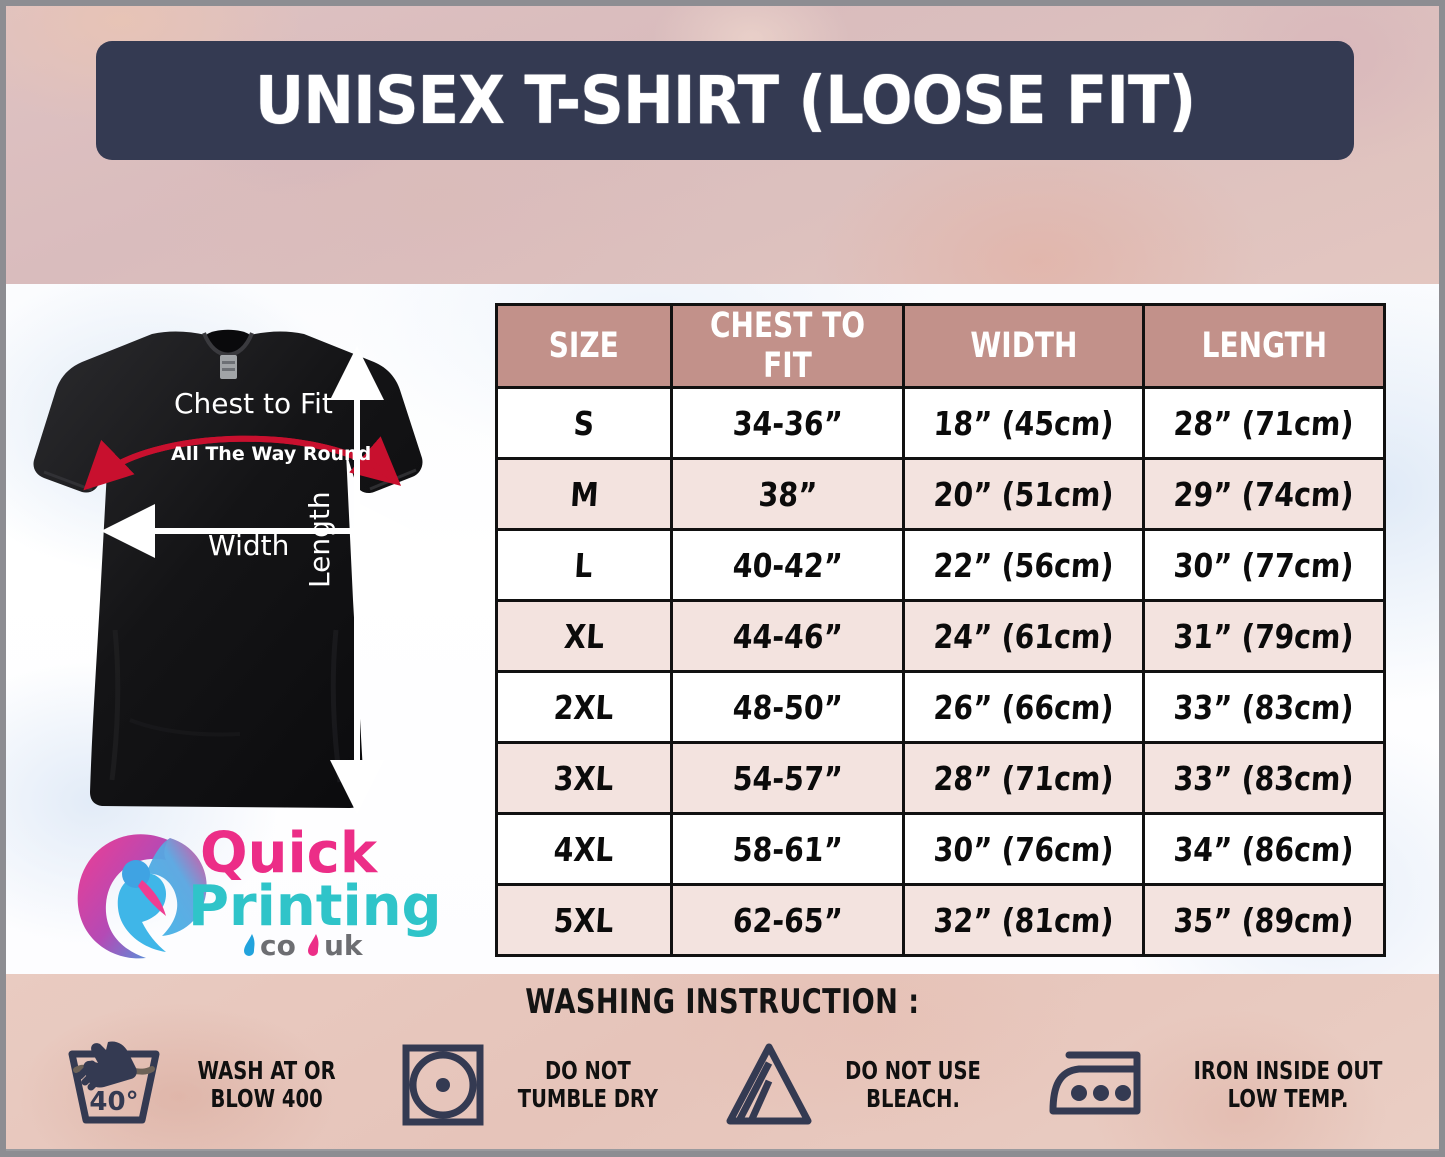 Image resolution: width=1445 pixels, height=1157 pixels. Describe the element at coordinates (588, 1084) in the screenshot. I see `washing-label-no-tumble-dry: DO NOT TUMBLE DRY` at that location.